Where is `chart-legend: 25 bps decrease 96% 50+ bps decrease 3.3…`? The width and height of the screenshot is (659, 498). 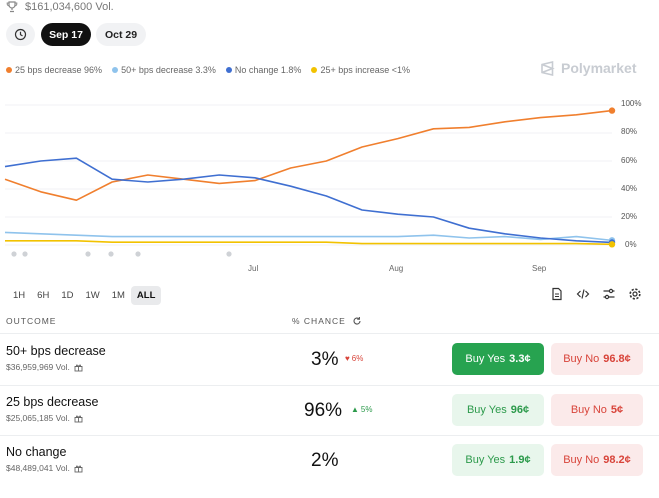 chart-legend: 25 bps decrease 96% 50+ bps decrease 3.3… is located at coordinates (208, 70).